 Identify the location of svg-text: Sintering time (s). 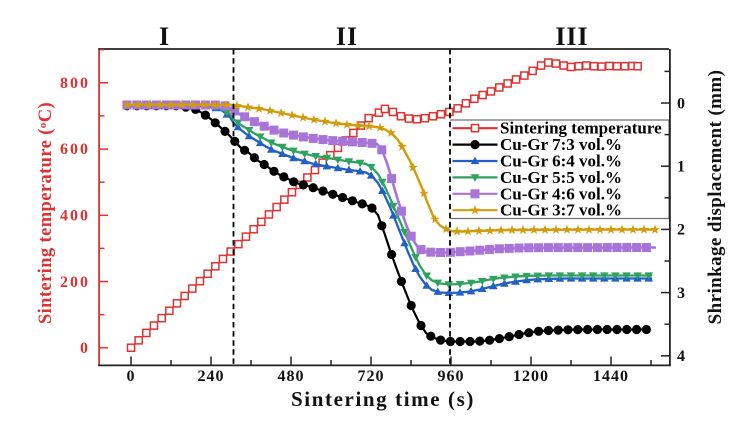
(383, 399).